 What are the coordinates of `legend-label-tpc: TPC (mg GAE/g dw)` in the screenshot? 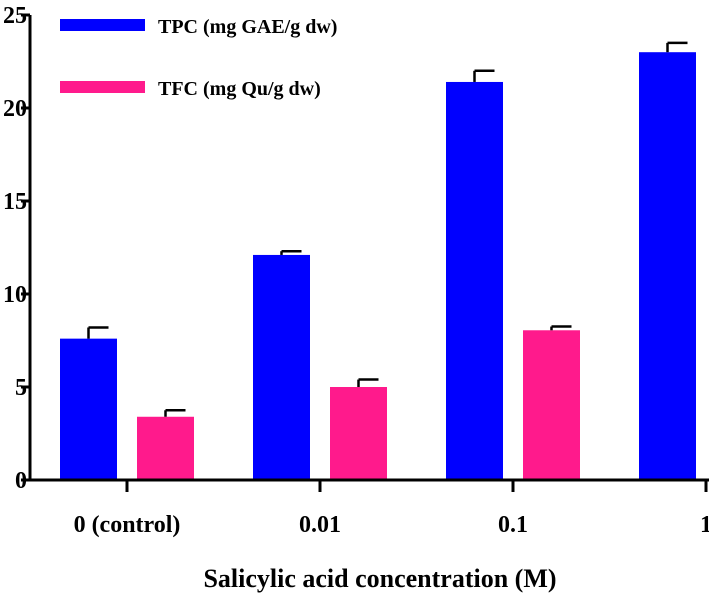 It's located at (247, 27).